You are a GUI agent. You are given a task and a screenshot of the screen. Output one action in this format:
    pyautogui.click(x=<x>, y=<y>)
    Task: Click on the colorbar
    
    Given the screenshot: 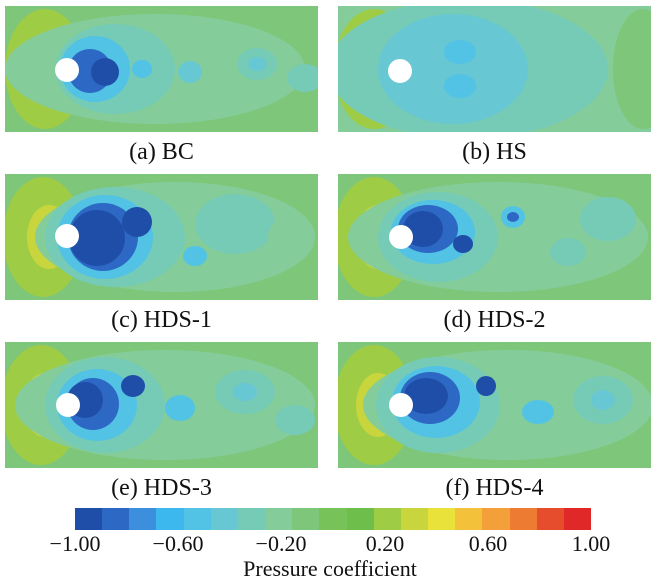 What is the action you would take?
    pyautogui.click(x=333, y=519)
    